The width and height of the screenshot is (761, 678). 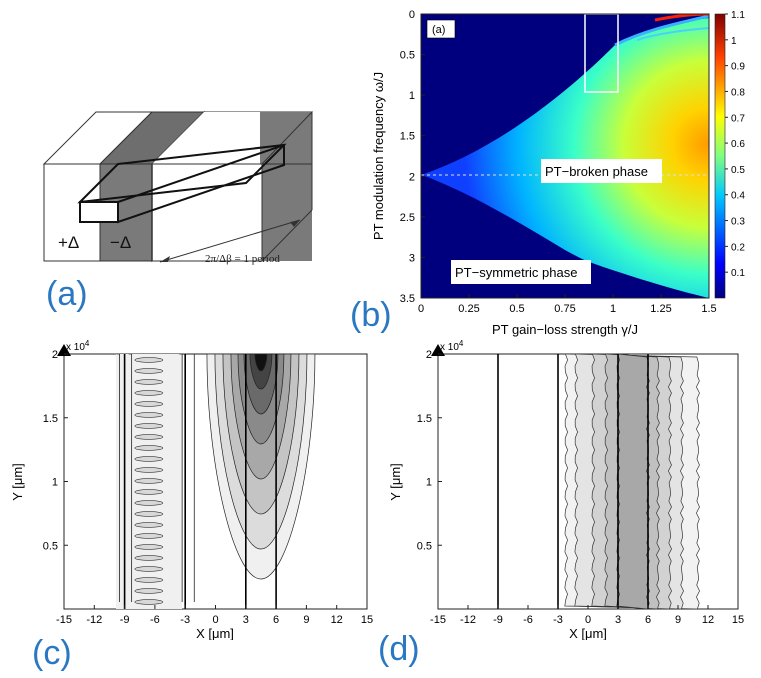 What do you see at coordinates (407, 299) in the screenshot?
I see `b-ytick-label: 3.5` at bounding box center [407, 299].